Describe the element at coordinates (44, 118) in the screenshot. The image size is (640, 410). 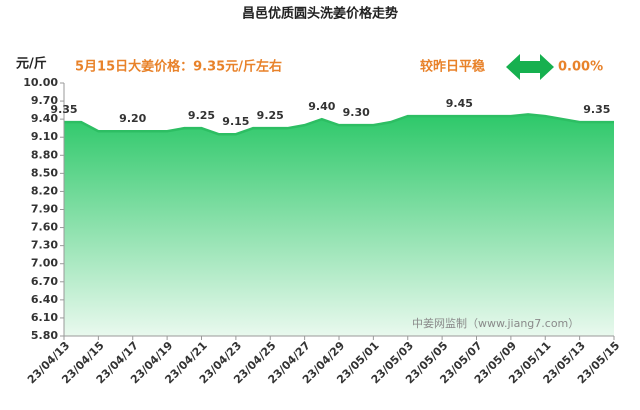
I see `y-tick-label: 9.40` at that location.